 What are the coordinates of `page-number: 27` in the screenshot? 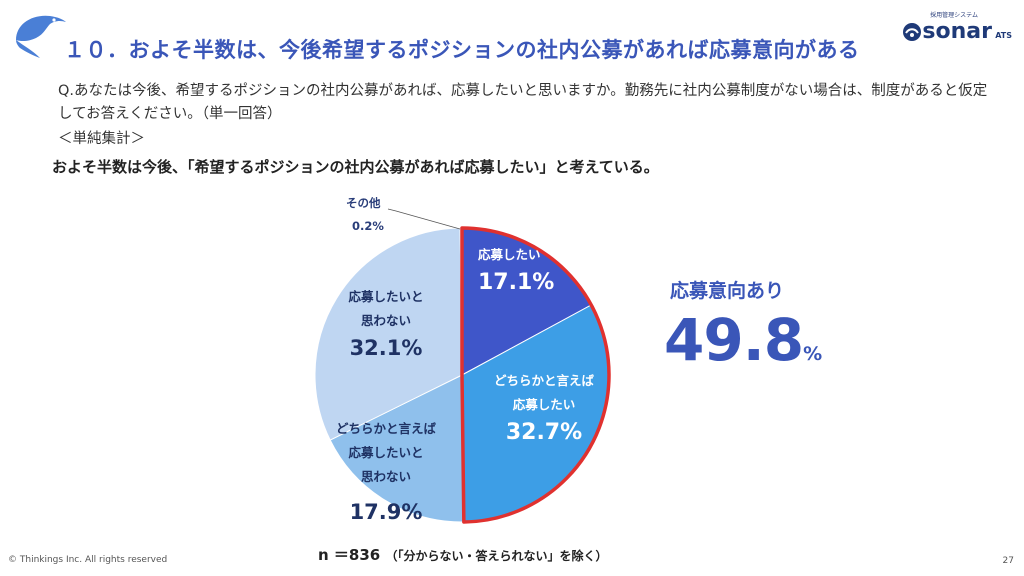 It's located at (1008, 561).